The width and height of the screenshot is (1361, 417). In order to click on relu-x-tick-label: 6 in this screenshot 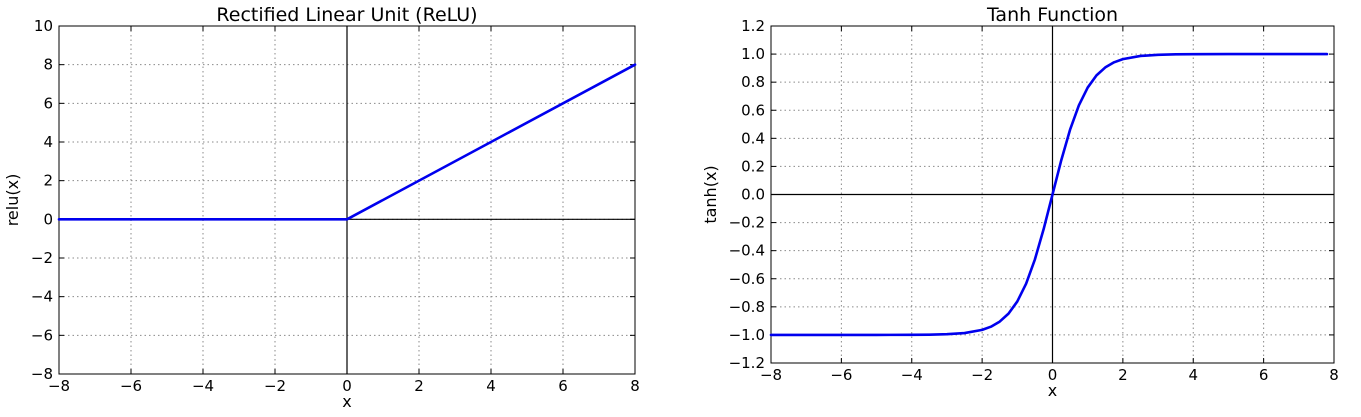, I will do `click(563, 386)`.